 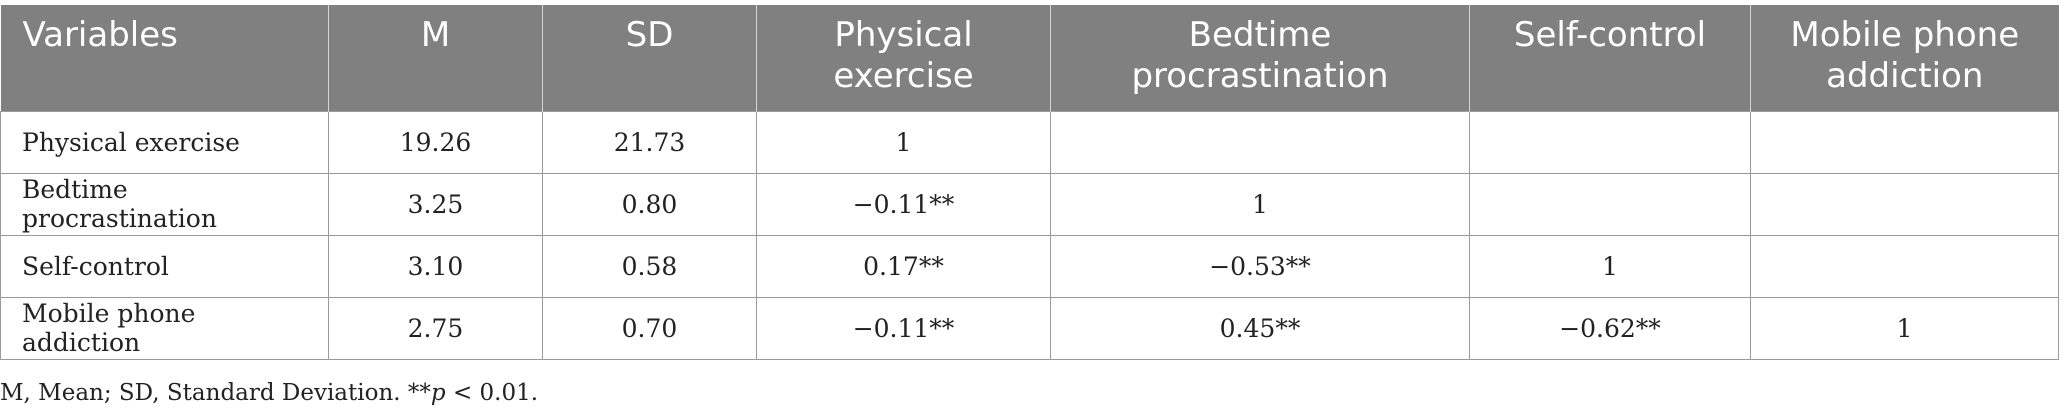 I want to click on cell-correlation: 0.17**, so click(x=903, y=266).